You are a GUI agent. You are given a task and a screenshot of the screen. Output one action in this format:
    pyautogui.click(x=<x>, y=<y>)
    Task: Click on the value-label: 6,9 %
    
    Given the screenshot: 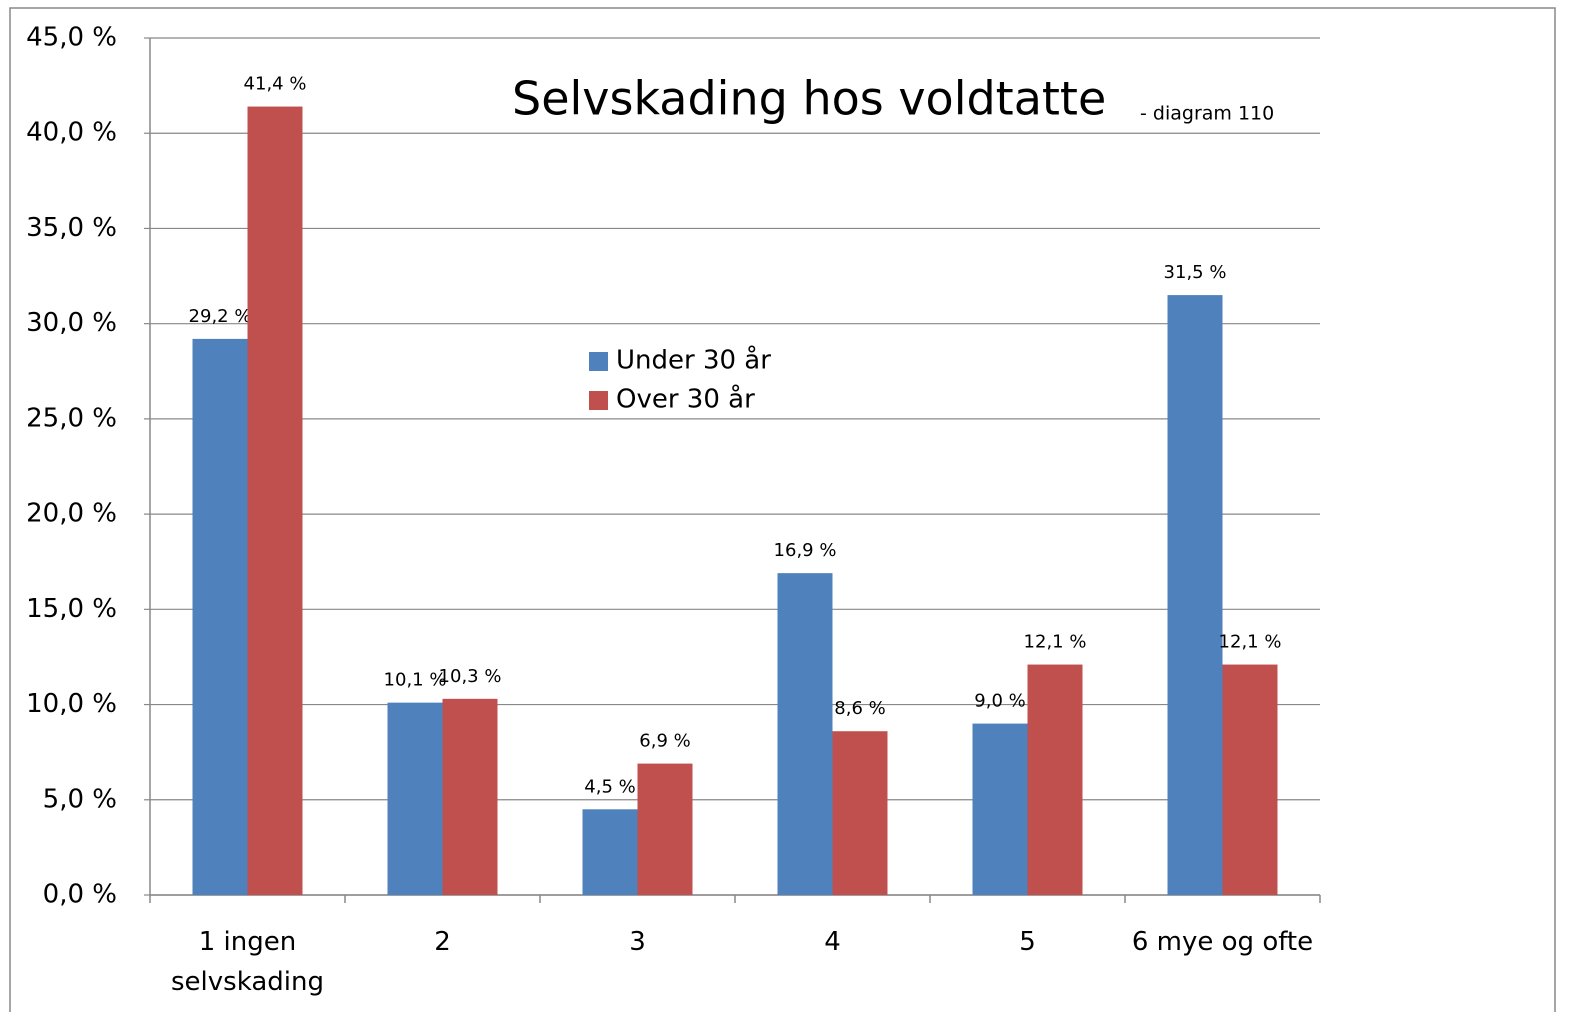 What is the action you would take?
    pyautogui.click(x=664, y=741)
    